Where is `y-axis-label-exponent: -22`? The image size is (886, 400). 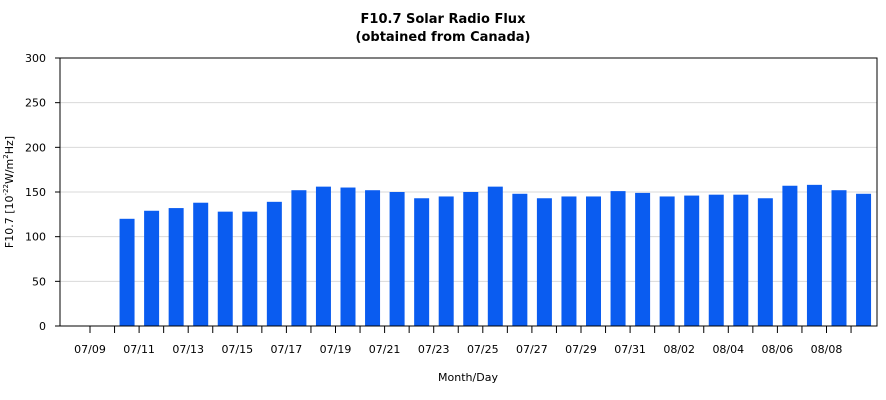 y-axis-label-exponent: -22 is located at coordinates (6, 189).